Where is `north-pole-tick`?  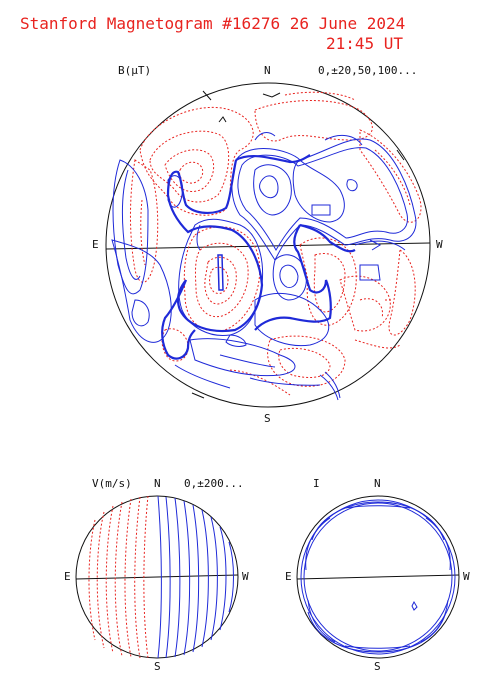 north-pole-tick is located at coordinates (207, 95).